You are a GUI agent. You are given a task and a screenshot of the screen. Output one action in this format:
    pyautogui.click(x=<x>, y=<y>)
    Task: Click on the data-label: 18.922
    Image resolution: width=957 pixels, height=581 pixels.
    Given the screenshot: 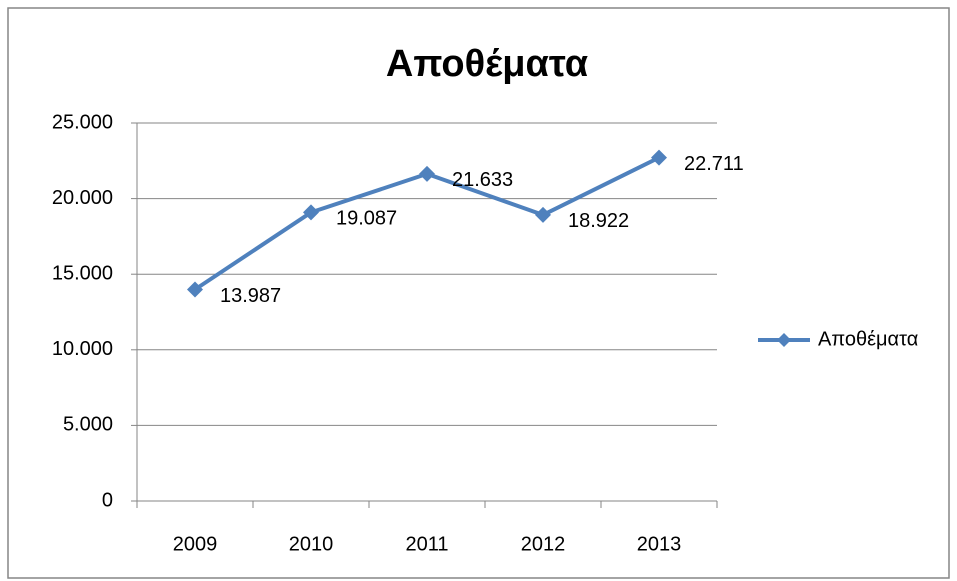 What is the action you would take?
    pyautogui.click(x=598, y=221)
    